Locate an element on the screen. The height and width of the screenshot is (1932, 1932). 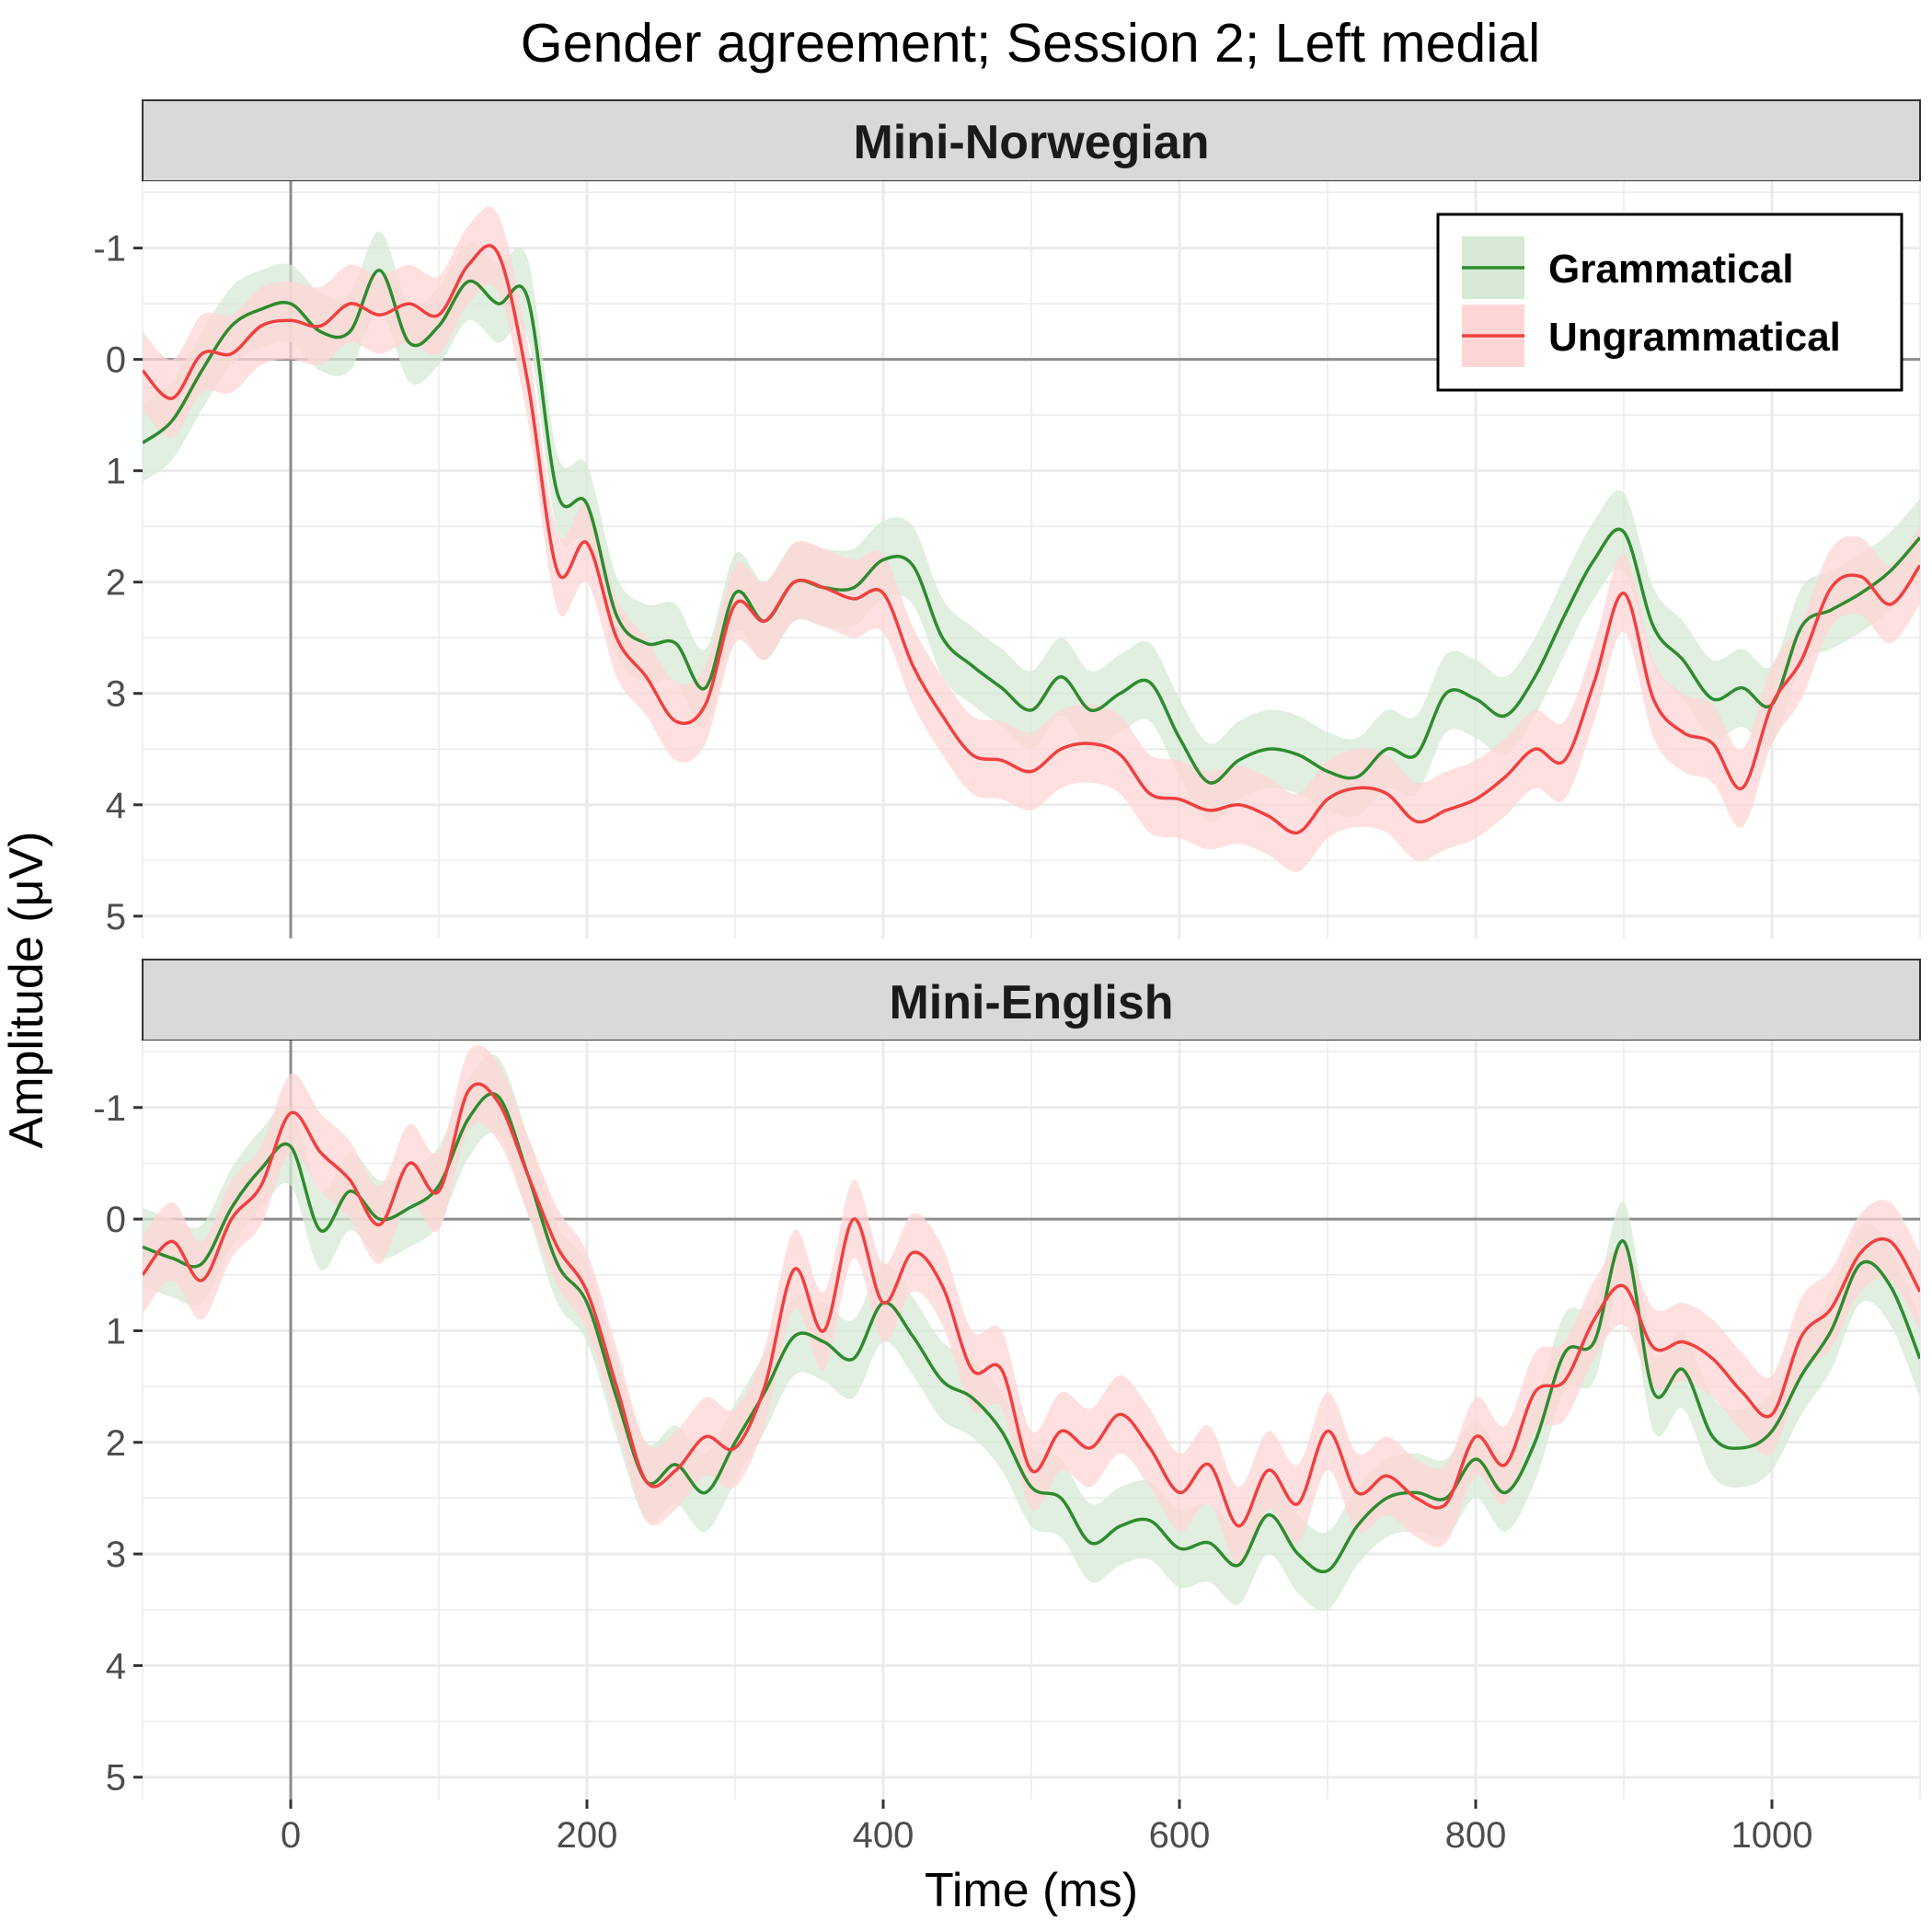
x-axis: 0 200 400 600 800 1000 is located at coordinates (1047, 1828).